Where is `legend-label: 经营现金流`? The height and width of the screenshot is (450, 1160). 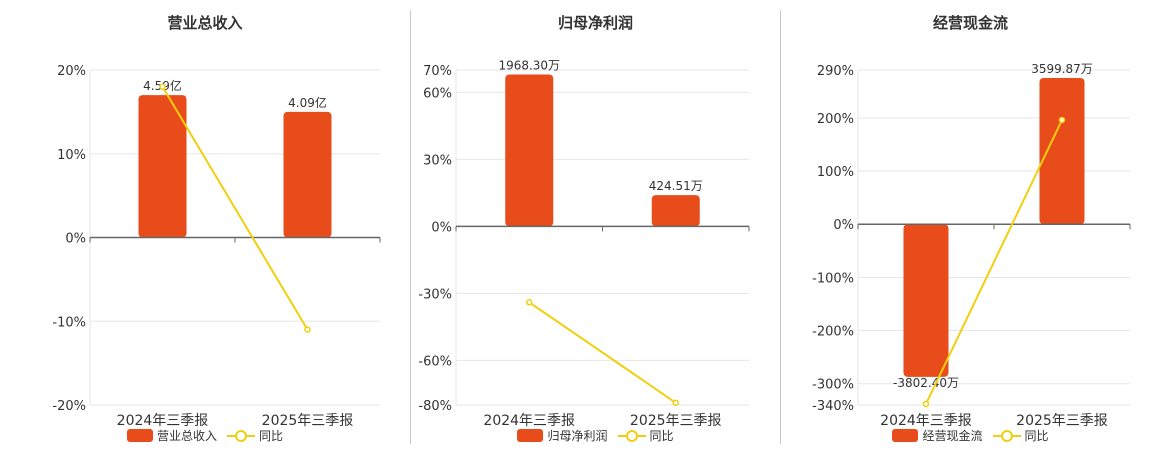 legend-label: 经营现金流 is located at coordinates (952, 436).